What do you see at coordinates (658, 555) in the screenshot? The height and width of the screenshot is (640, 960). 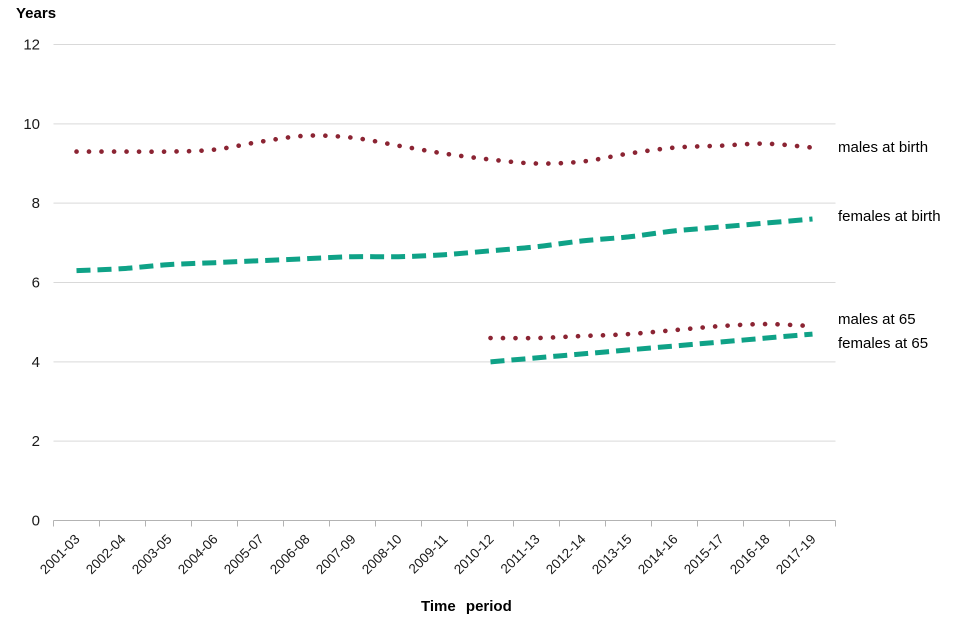 I see `x-tick-label: 2014-16` at bounding box center [658, 555].